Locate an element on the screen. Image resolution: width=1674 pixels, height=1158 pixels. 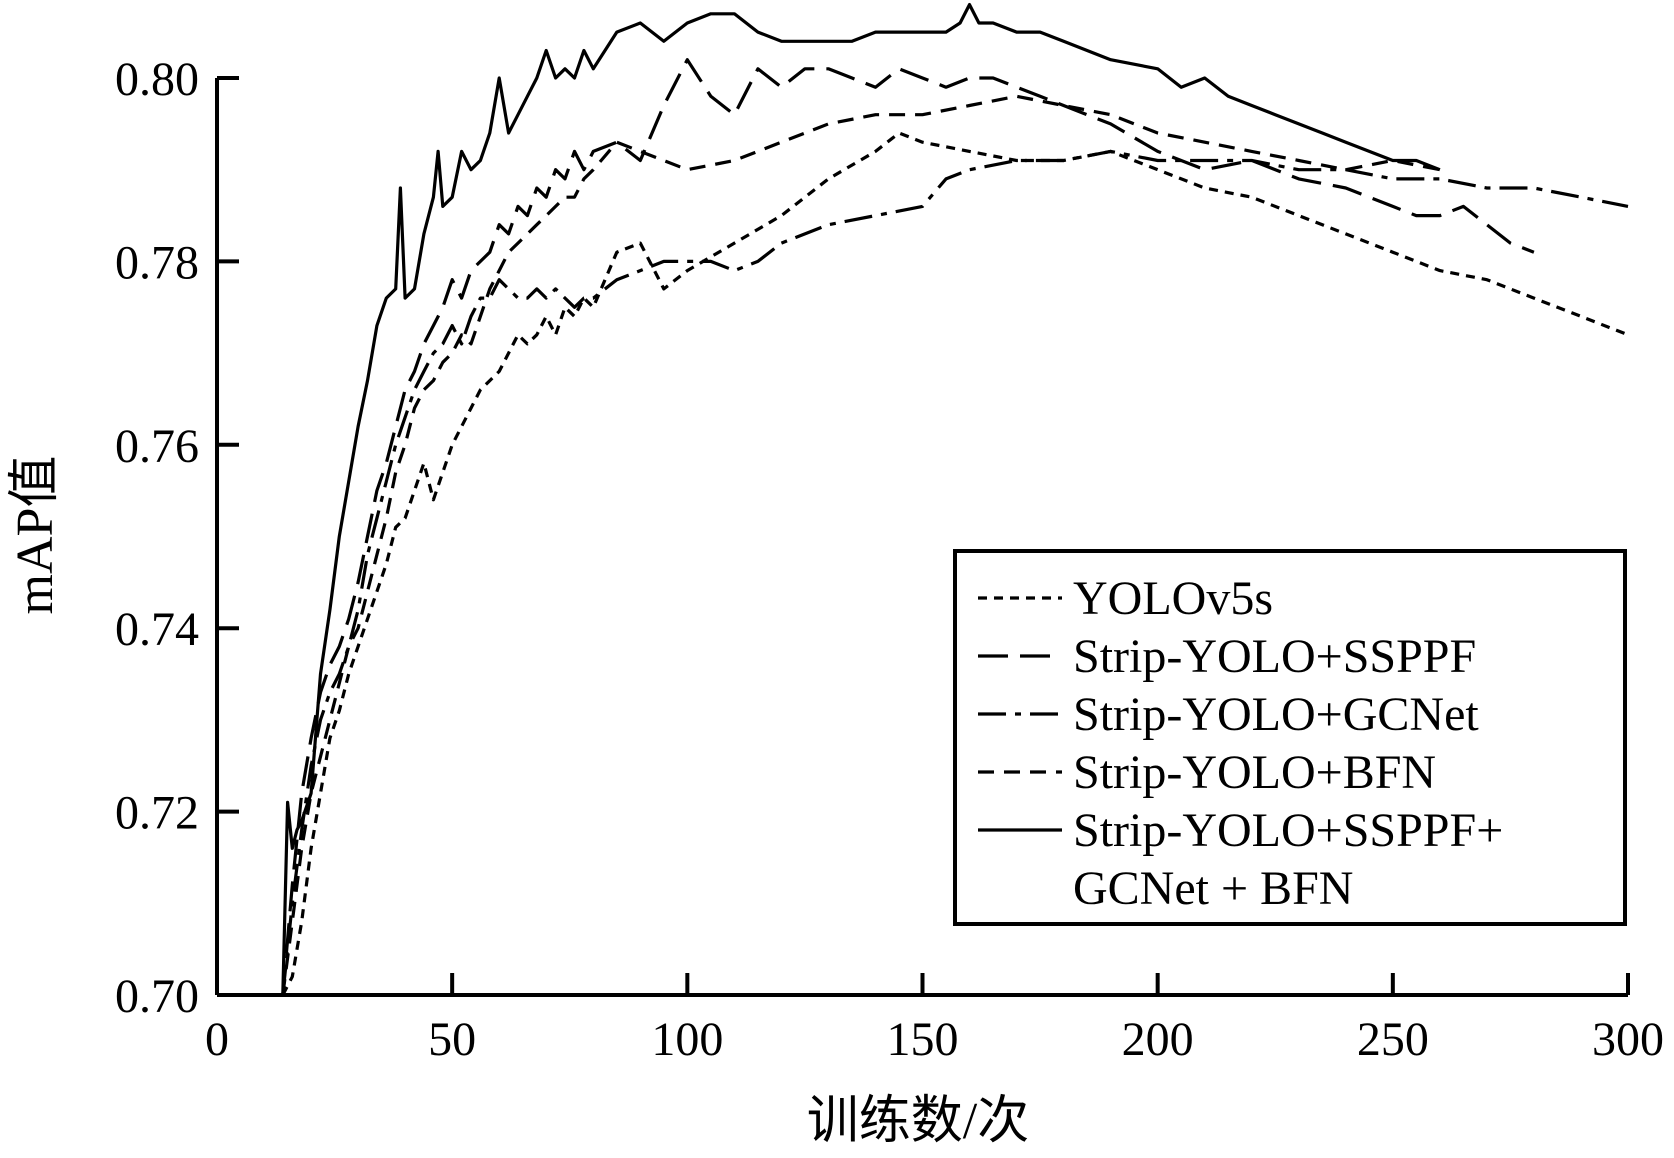
x-tick-label: 0 is located at coordinates (217, 1039).